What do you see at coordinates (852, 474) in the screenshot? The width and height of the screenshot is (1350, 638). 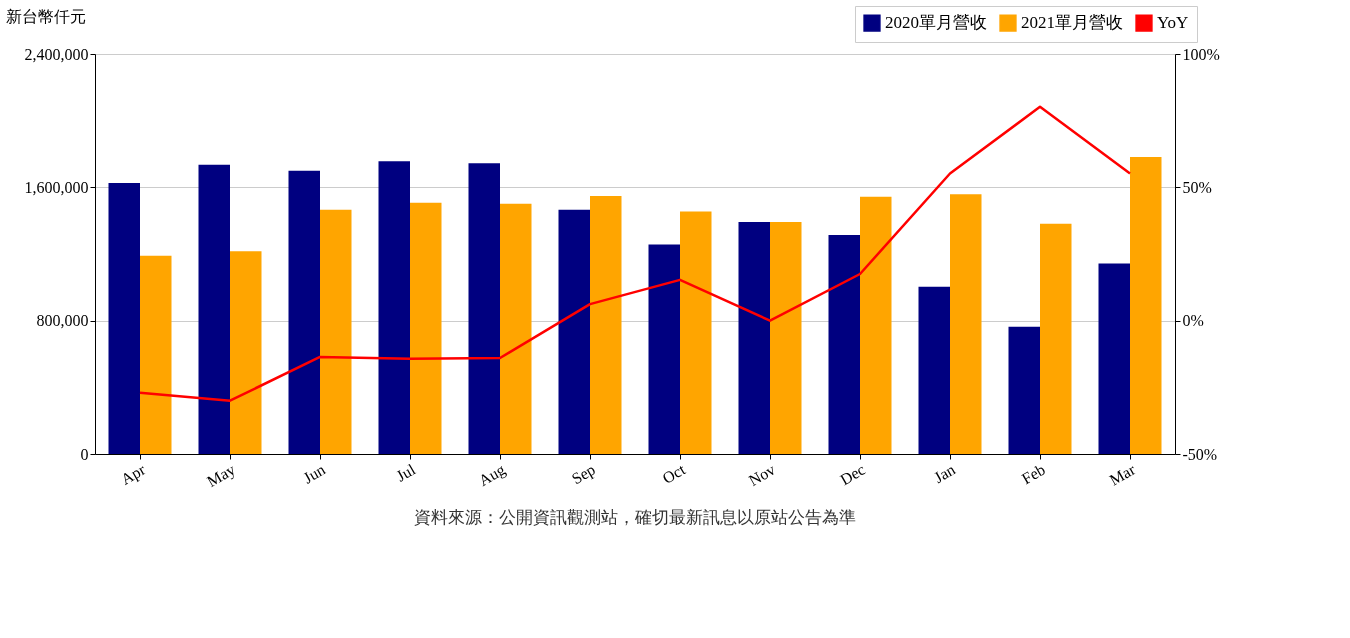 I see `x-tick-label: Dec` at bounding box center [852, 474].